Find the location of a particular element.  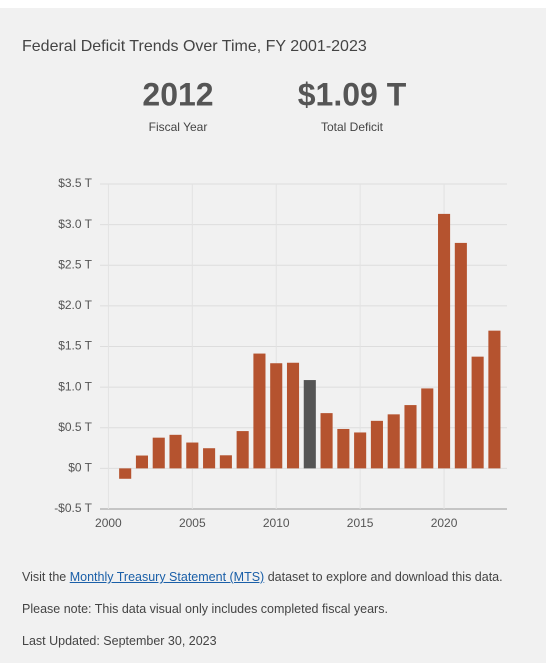

y-tick-label: $2.0 T is located at coordinates (75, 305).